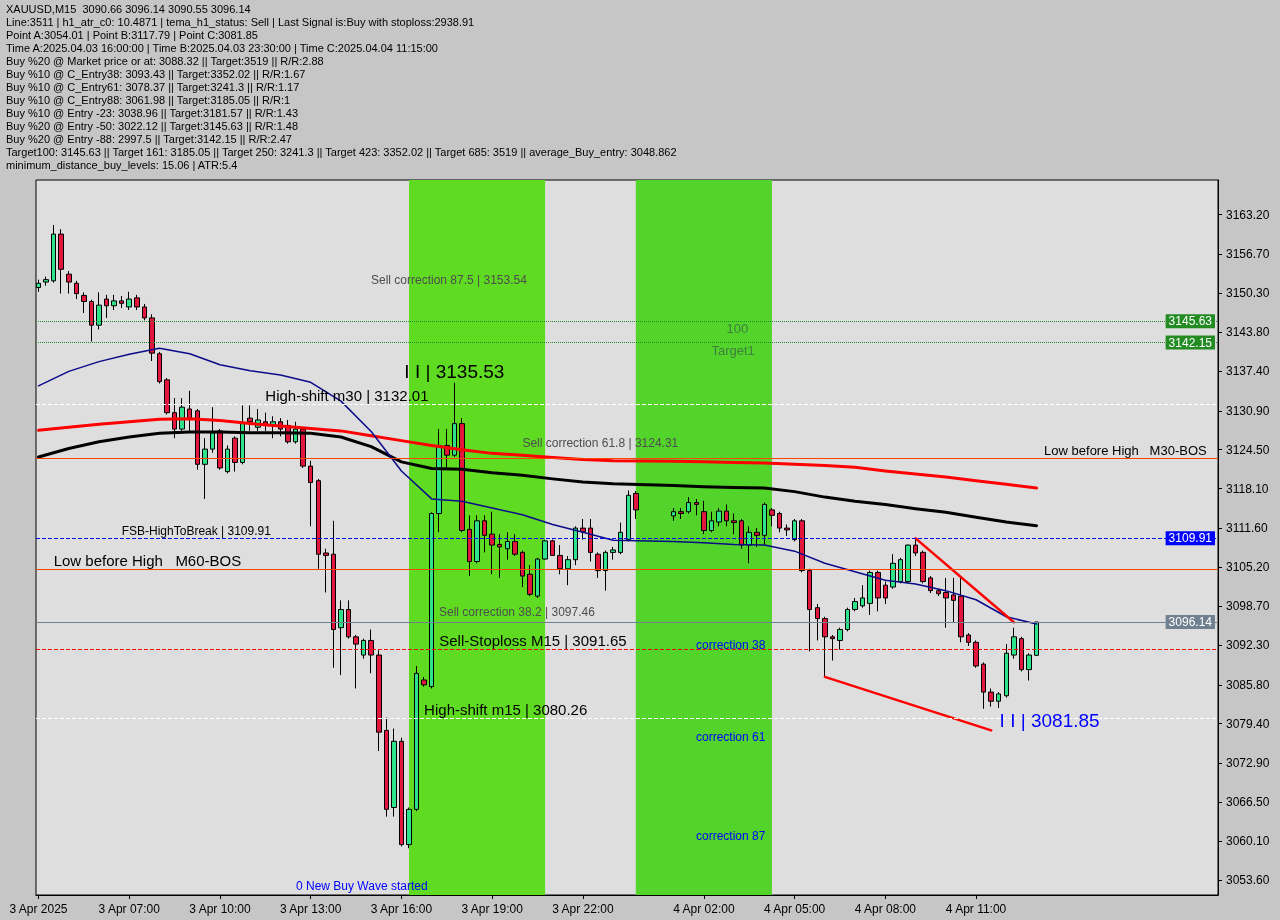 This screenshot has height=920, width=1280. Describe the element at coordinates (1248, 371) in the screenshot. I see `y-tick-label: 3137.40` at that location.